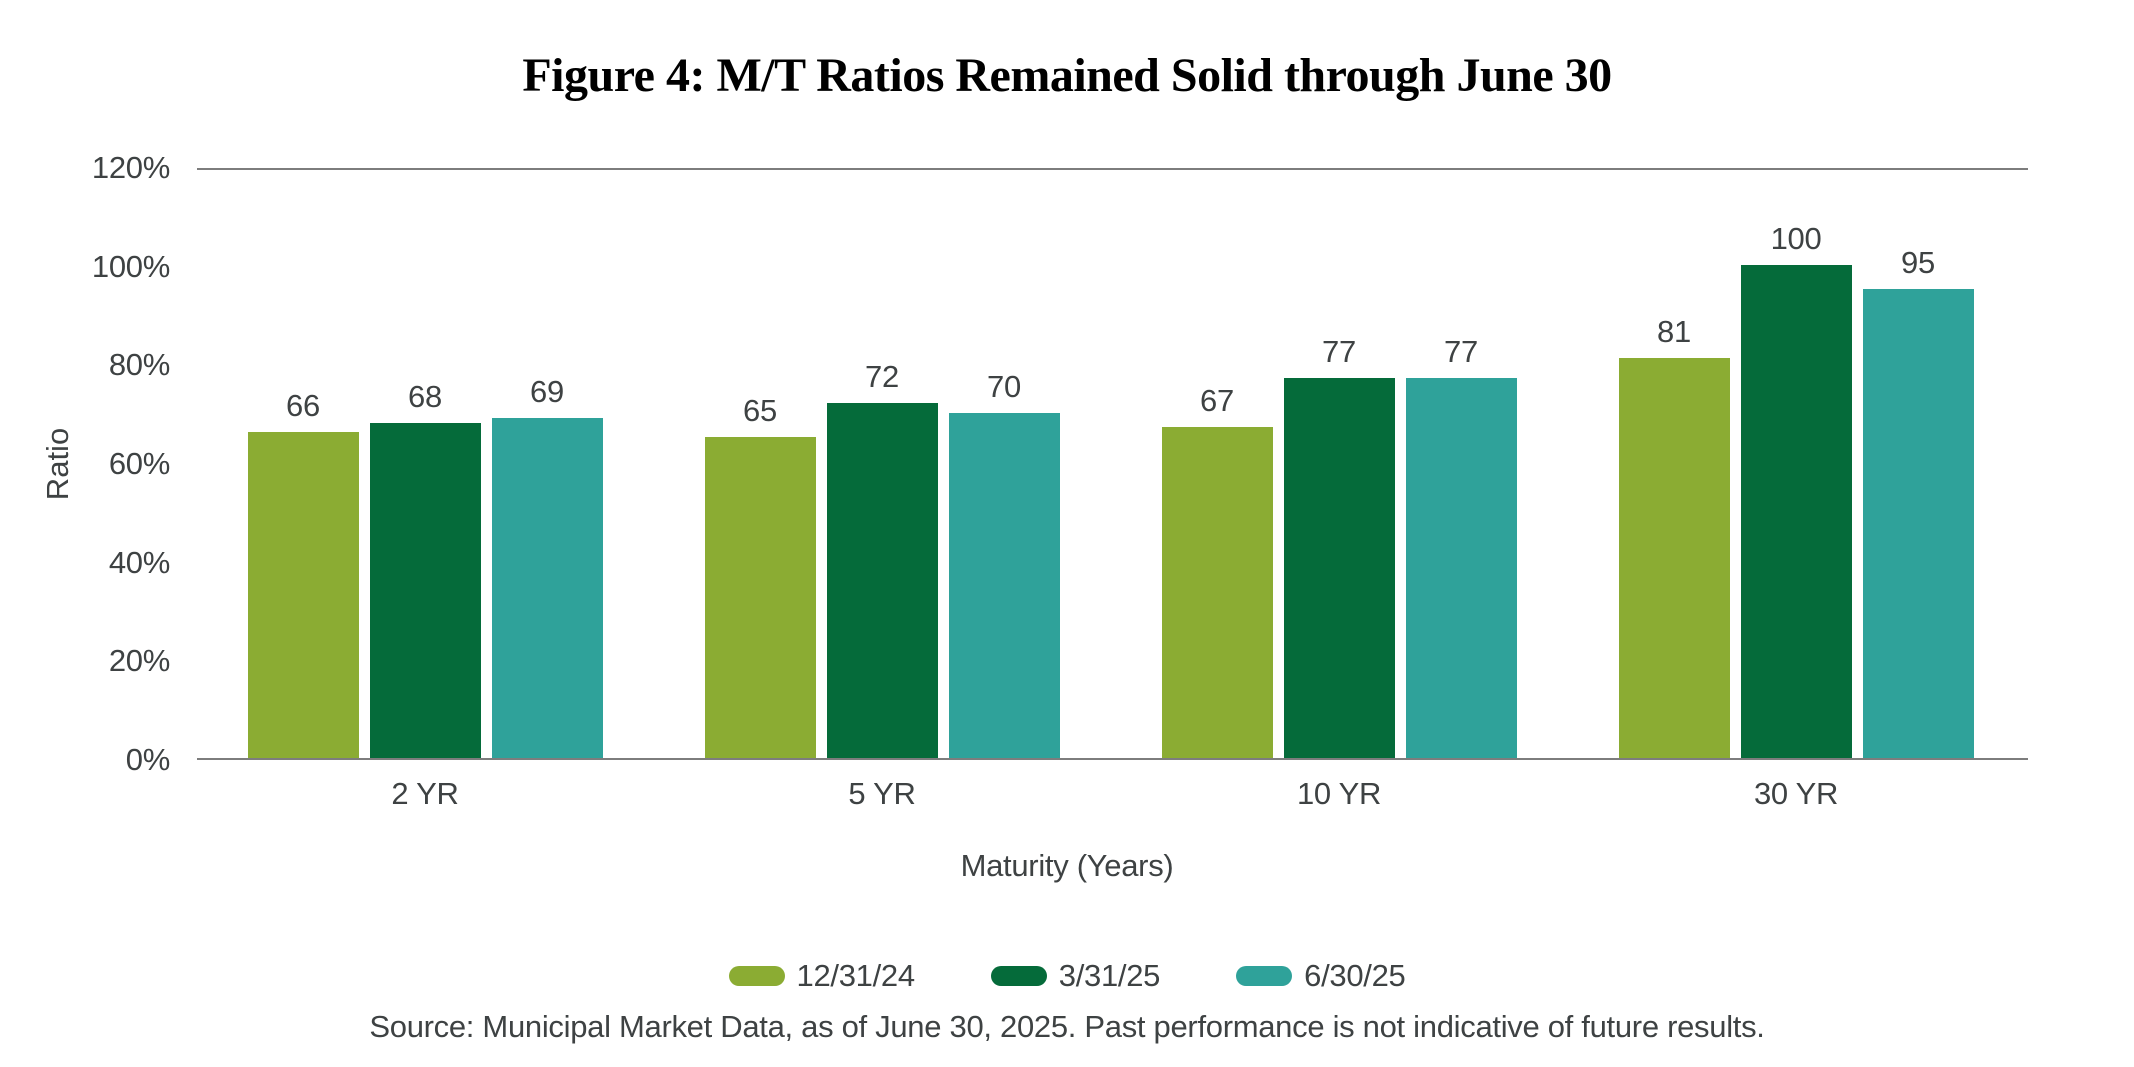 The image size is (2134, 1067). Describe the element at coordinates (139, 365) in the screenshot. I see `y-axis-tick-label: 80%` at that location.